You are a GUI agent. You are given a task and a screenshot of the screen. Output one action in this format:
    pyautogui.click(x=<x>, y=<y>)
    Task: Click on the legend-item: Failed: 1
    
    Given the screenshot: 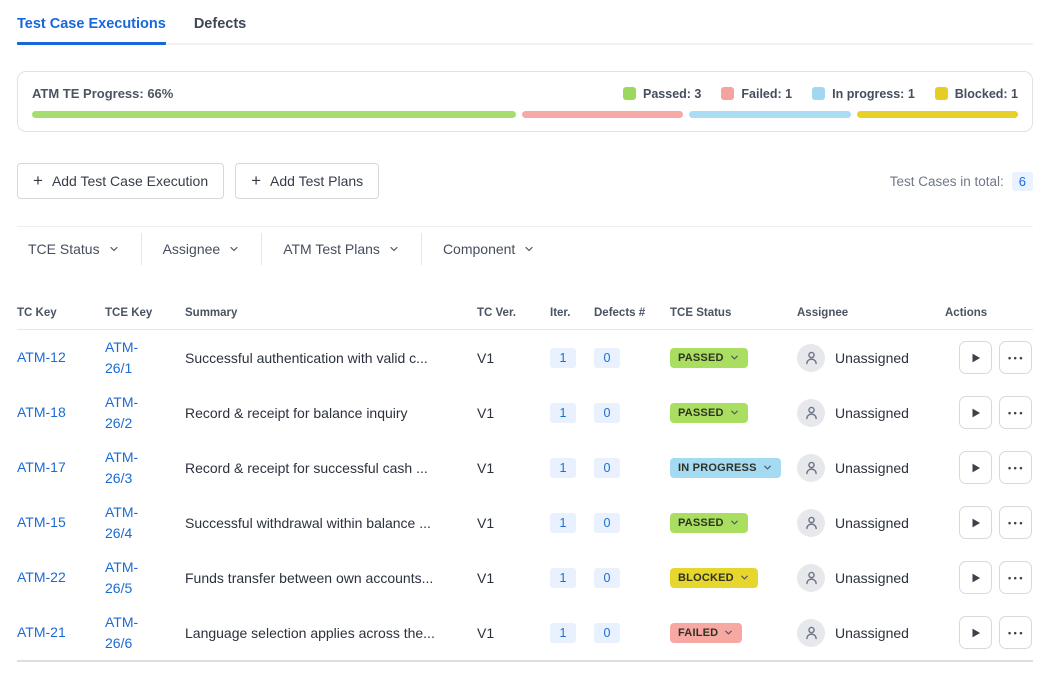 What is the action you would take?
    pyautogui.click(x=756, y=94)
    